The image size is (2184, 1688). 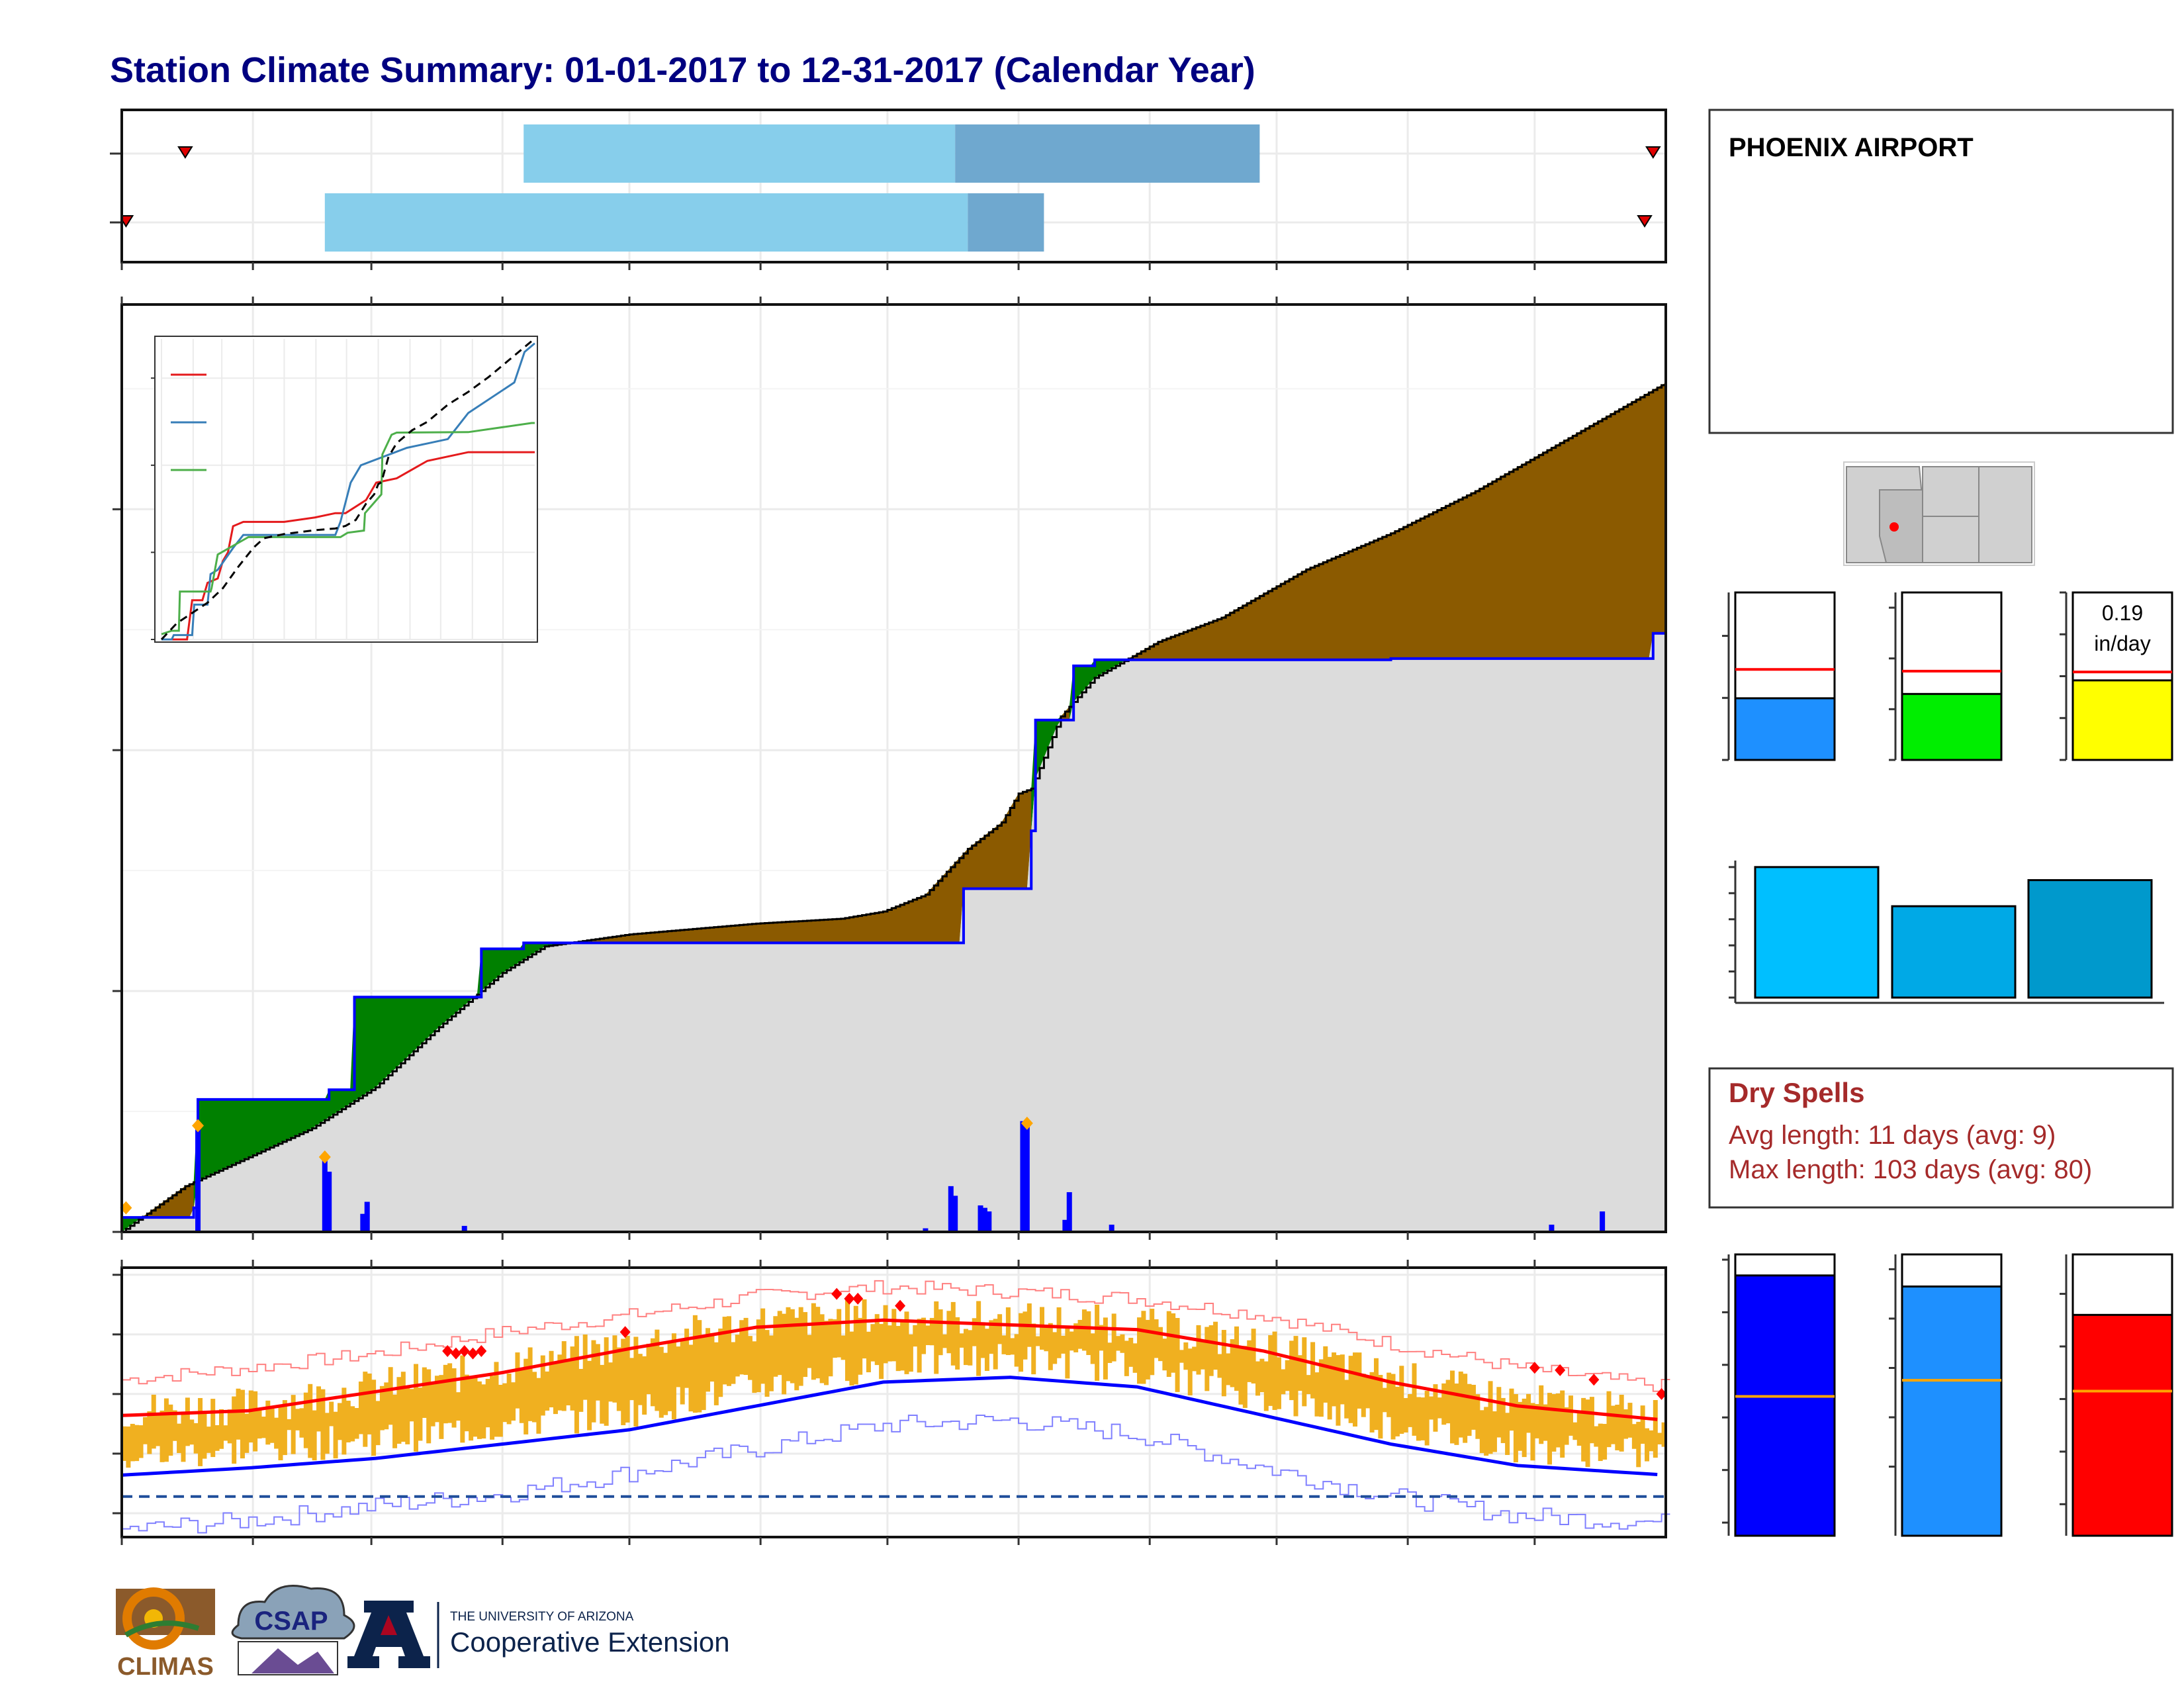 I want to click on inset-line-1968, so click(x=348, y=491).